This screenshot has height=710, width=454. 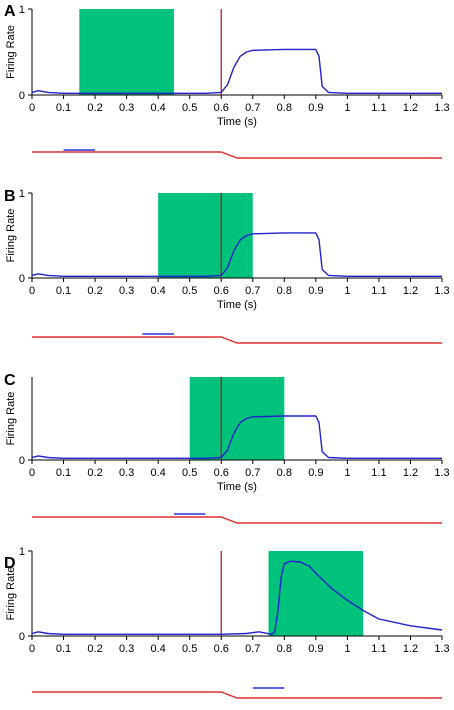 I want to click on panel-letter: A, so click(x=10, y=11).